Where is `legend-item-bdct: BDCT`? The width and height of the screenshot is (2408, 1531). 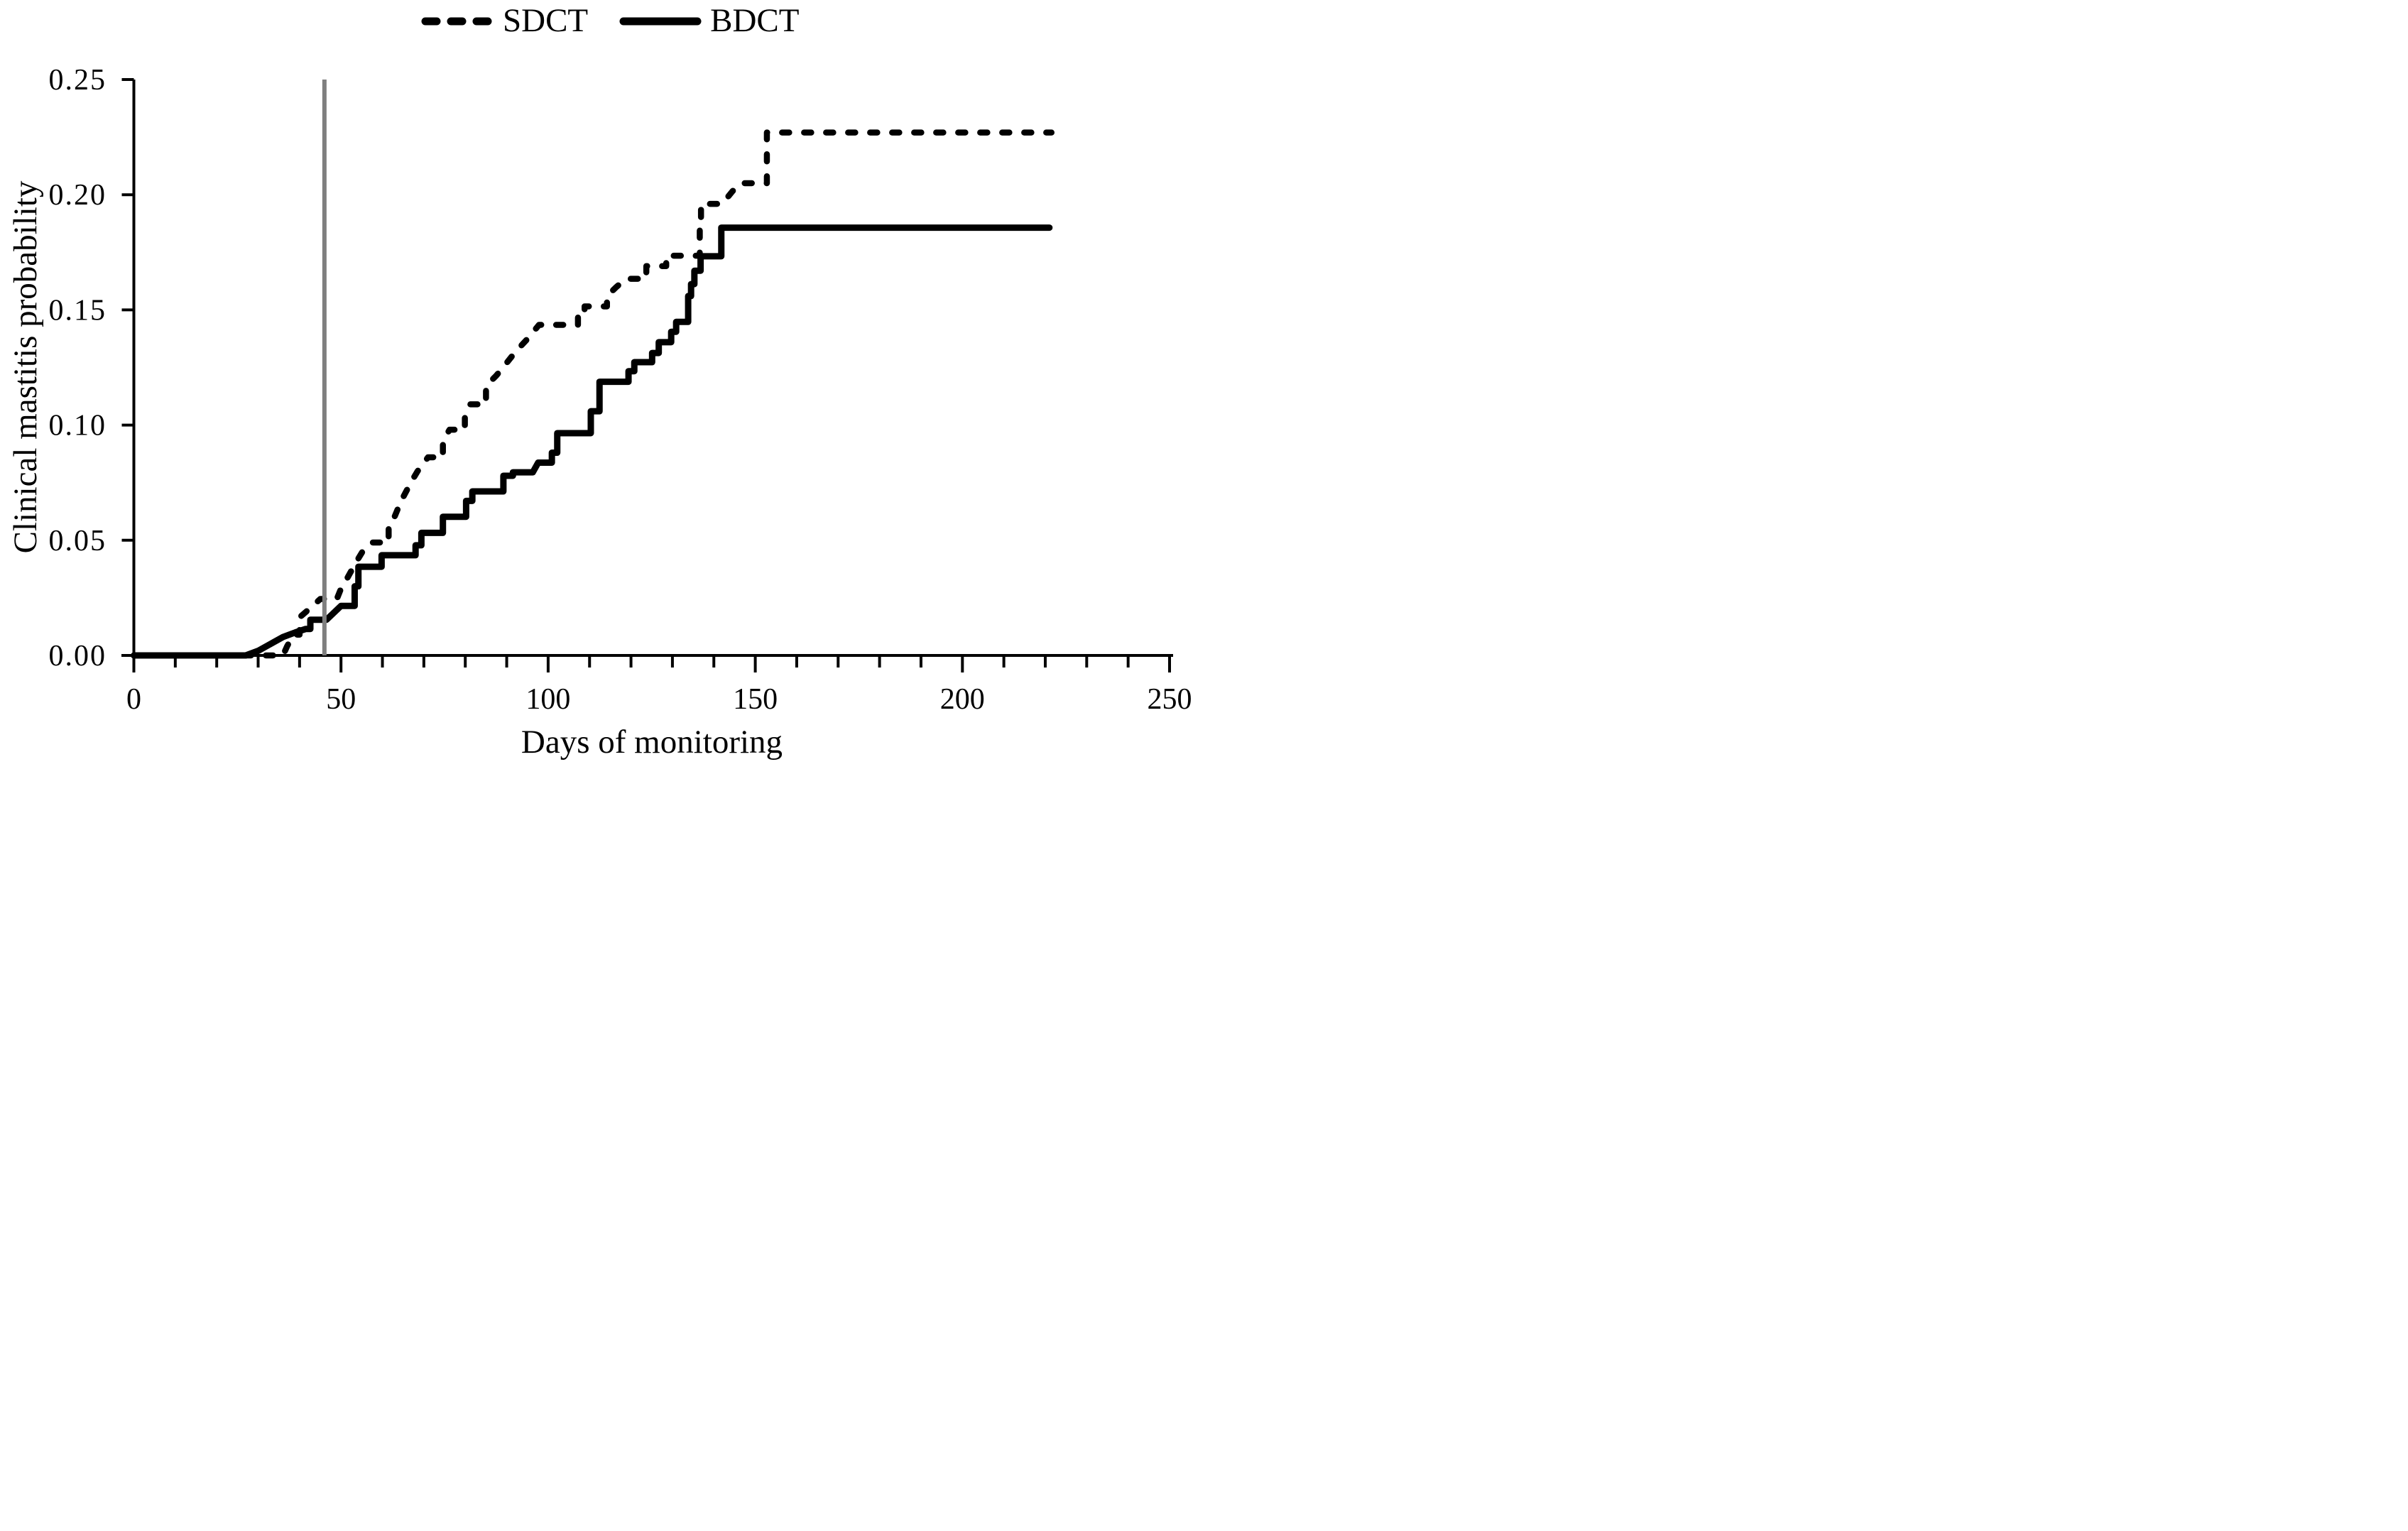
legend-item-bdct: BDCT is located at coordinates (709, 20).